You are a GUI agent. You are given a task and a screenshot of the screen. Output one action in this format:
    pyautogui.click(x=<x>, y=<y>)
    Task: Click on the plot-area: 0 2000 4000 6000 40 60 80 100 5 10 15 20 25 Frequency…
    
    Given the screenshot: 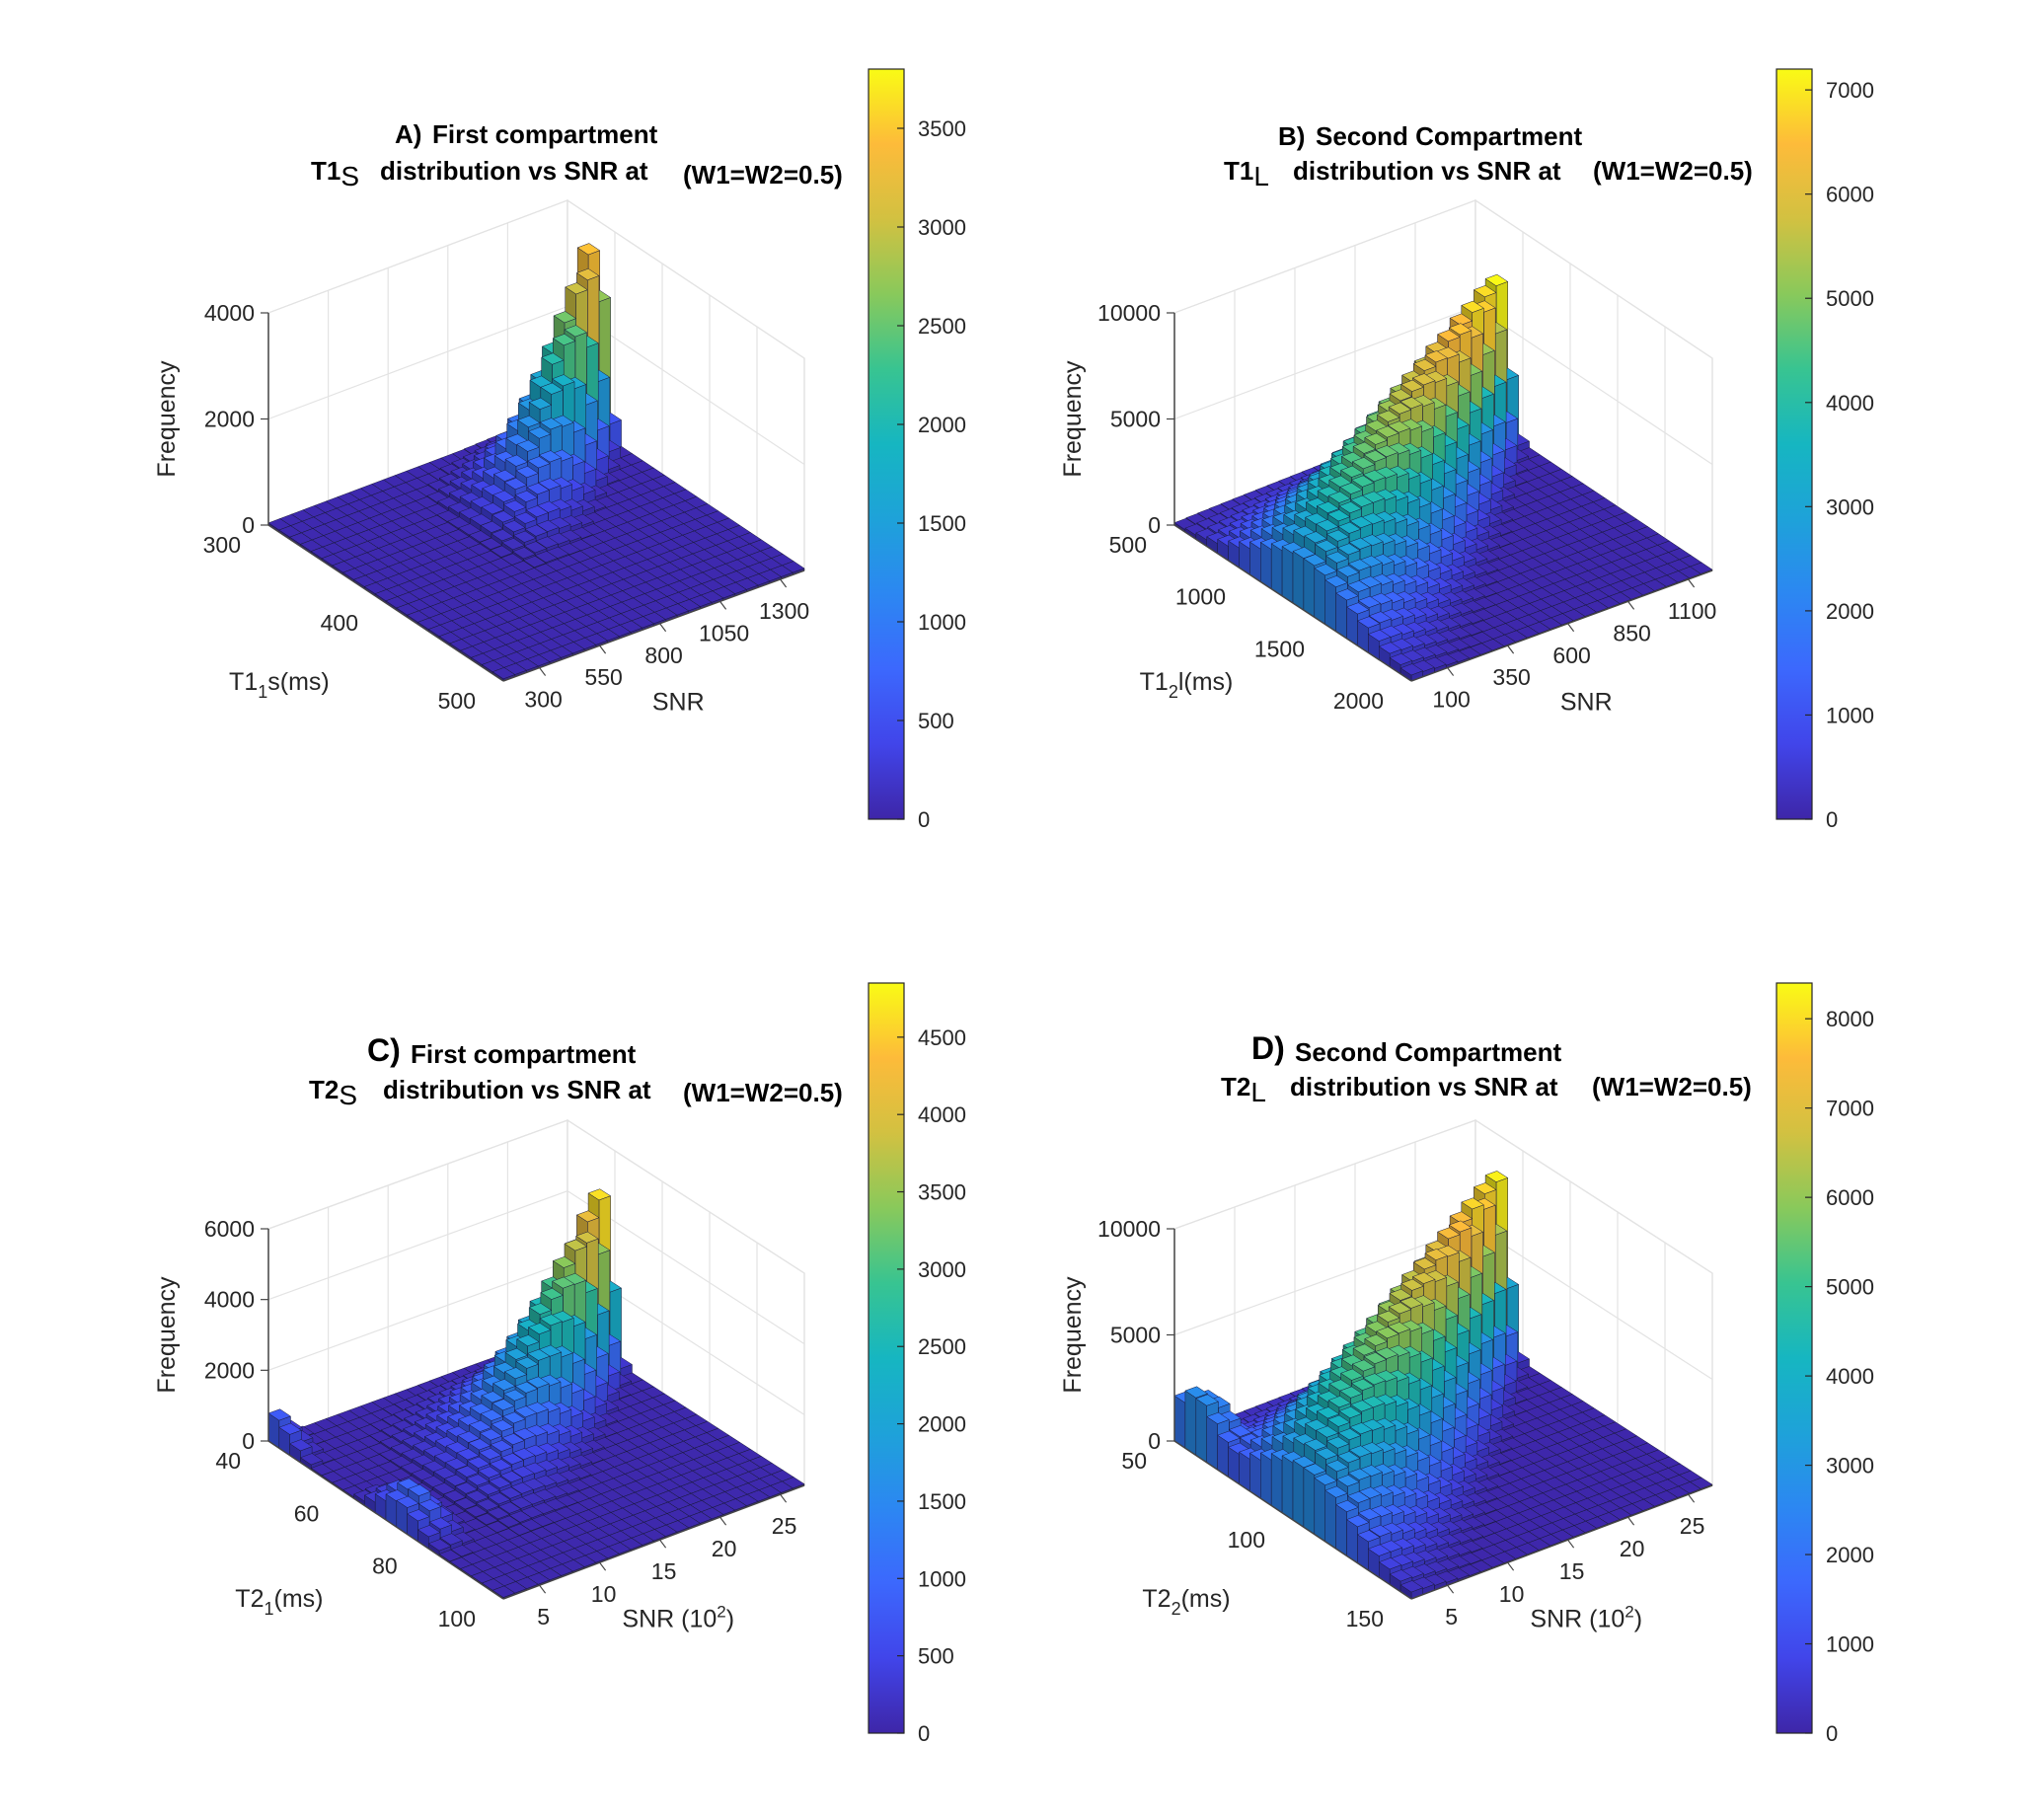 What is the action you would take?
    pyautogui.click(x=479, y=1375)
    